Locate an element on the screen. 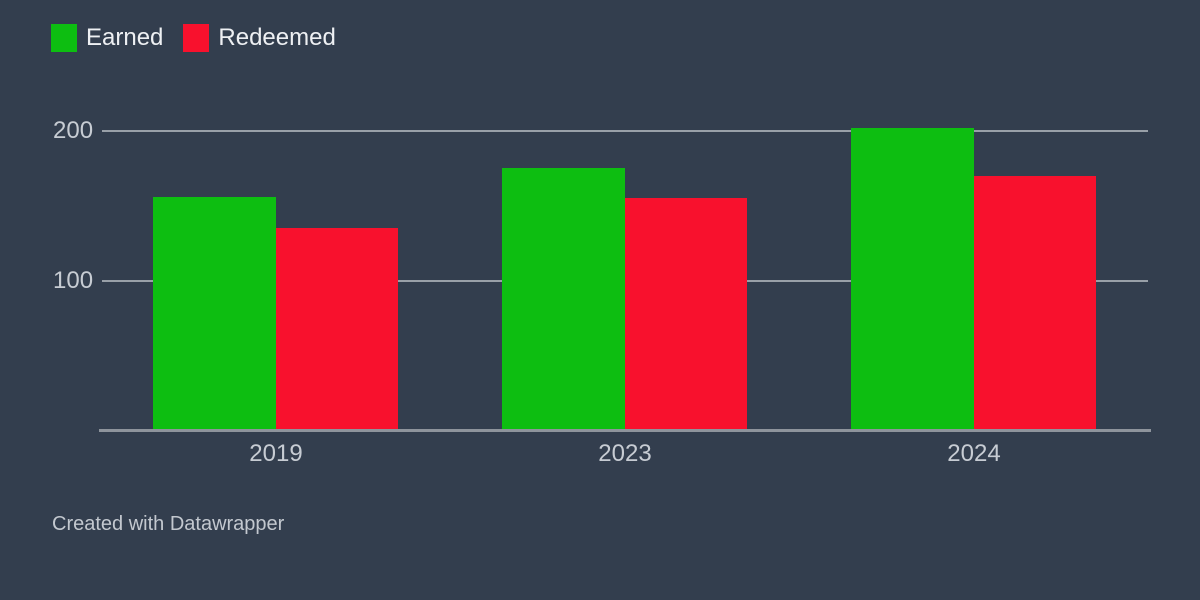 The width and height of the screenshot is (1200, 600). legend-item-redeemed: Redeemed is located at coordinates (259, 38).